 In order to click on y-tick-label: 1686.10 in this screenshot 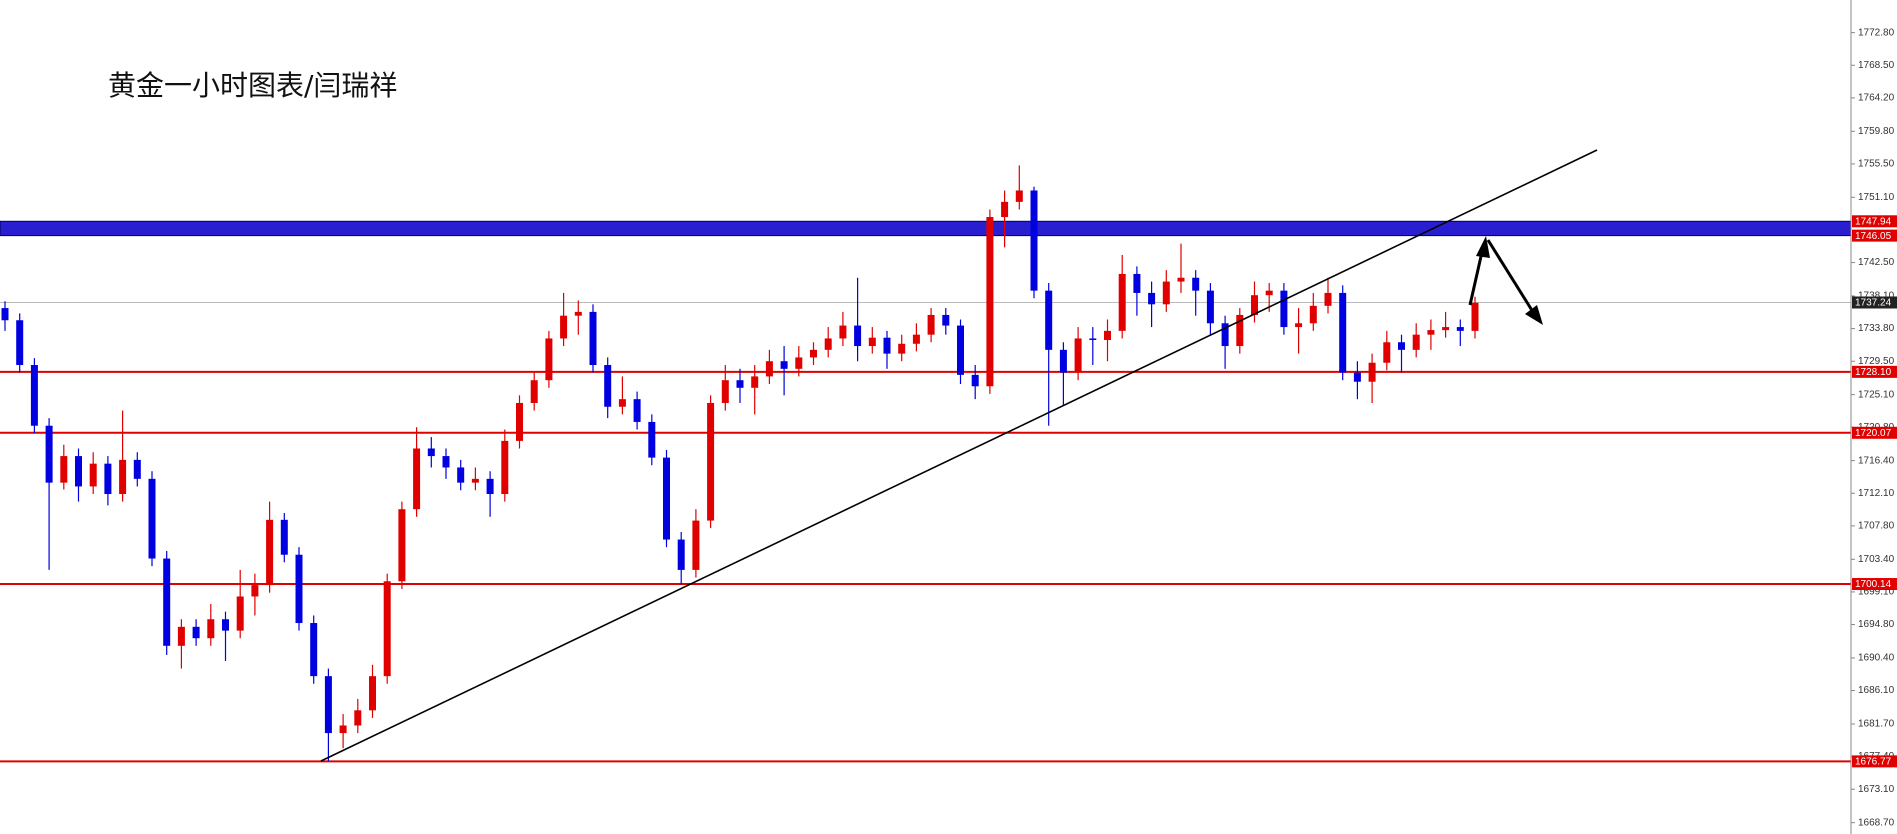, I will do `click(1876, 690)`.